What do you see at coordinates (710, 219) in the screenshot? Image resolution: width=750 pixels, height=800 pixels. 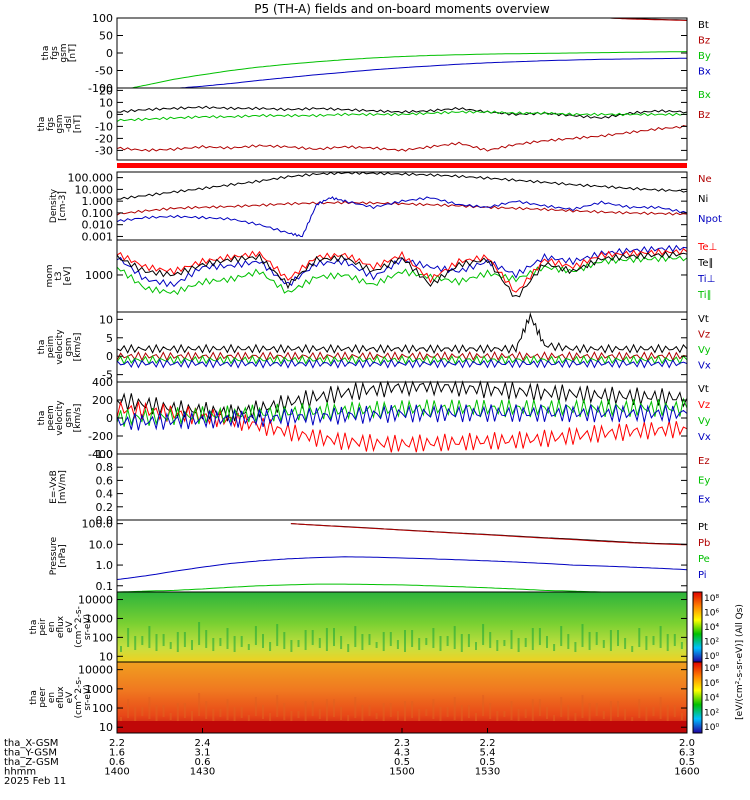 I see `legend-item-Npot: Npot` at bounding box center [710, 219].